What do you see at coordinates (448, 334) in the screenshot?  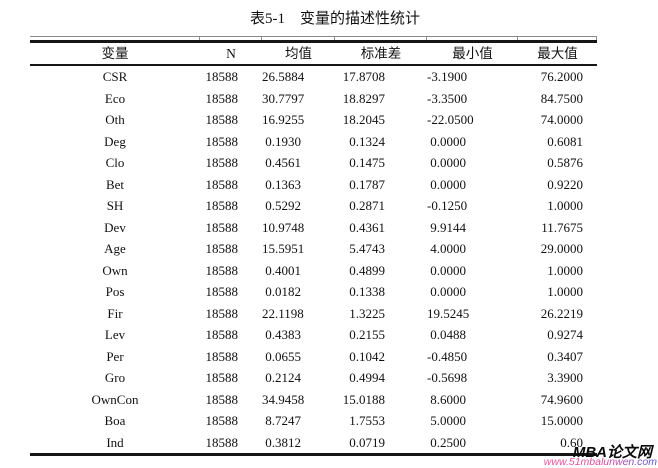 I see `cell-min: 0.0488` at bounding box center [448, 334].